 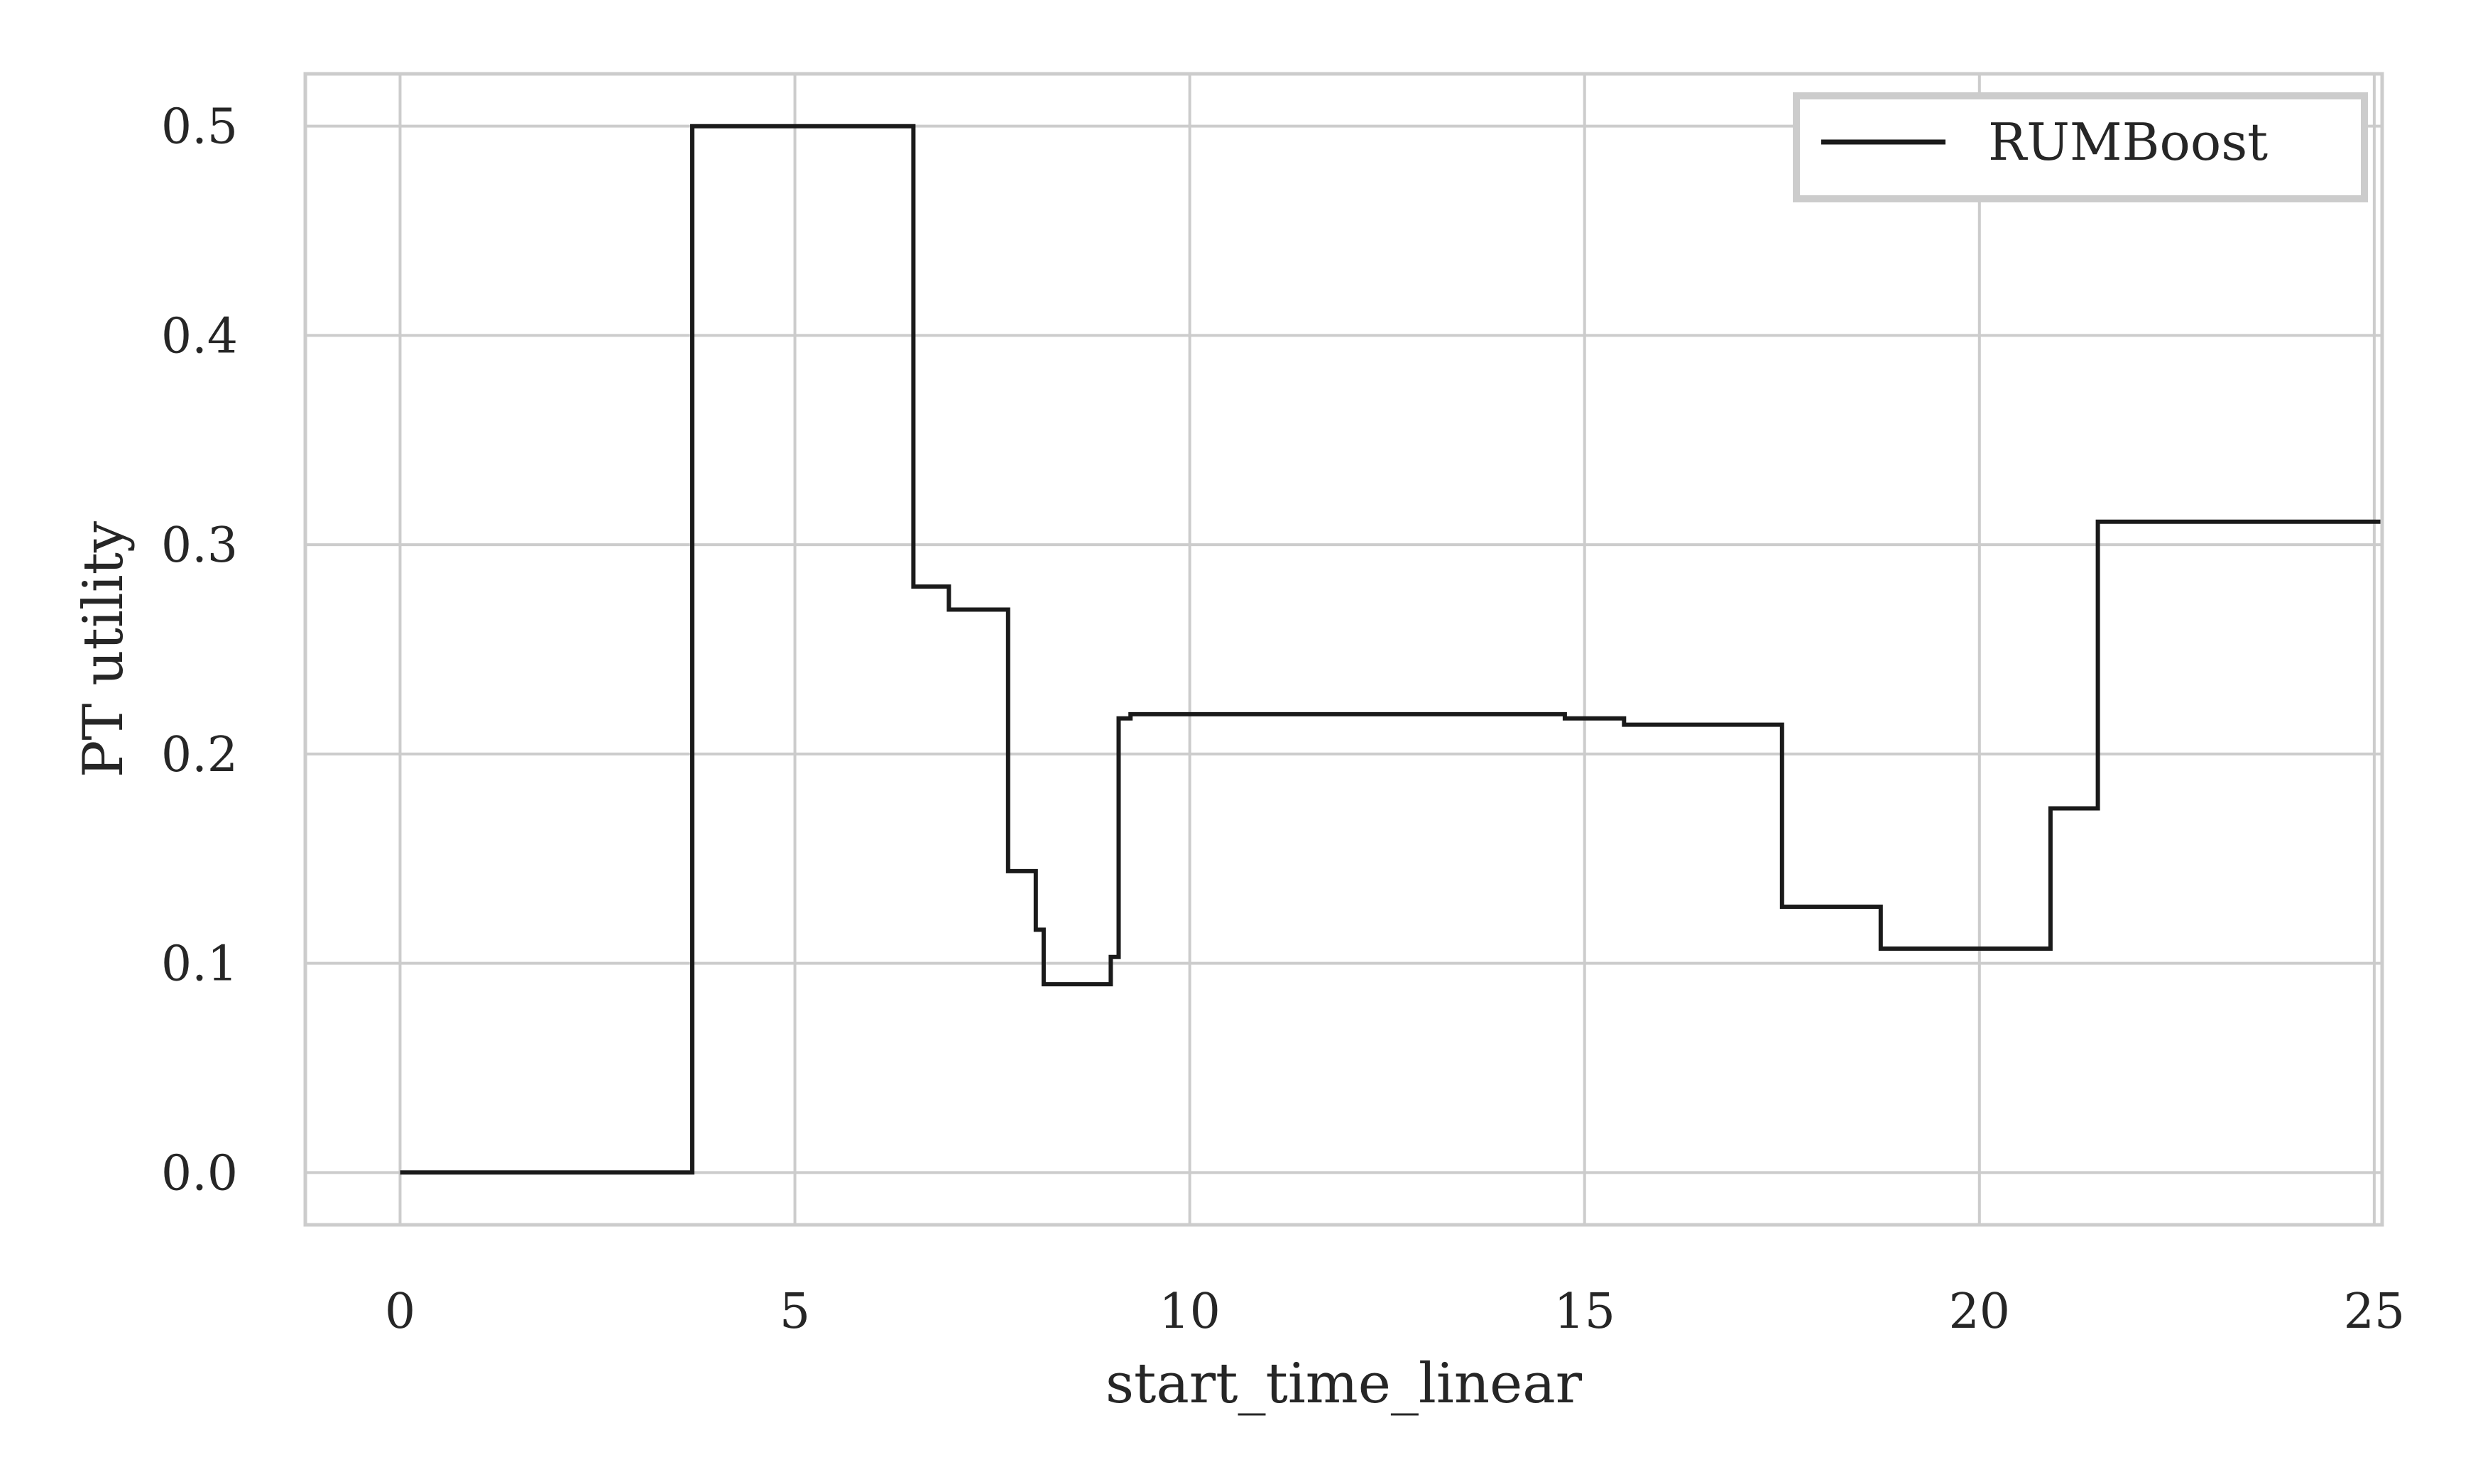 What do you see at coordinates (199, 965) in the screenshot?
I see `y-tick-label-1: 0.1` at bounding box center [199, 965].